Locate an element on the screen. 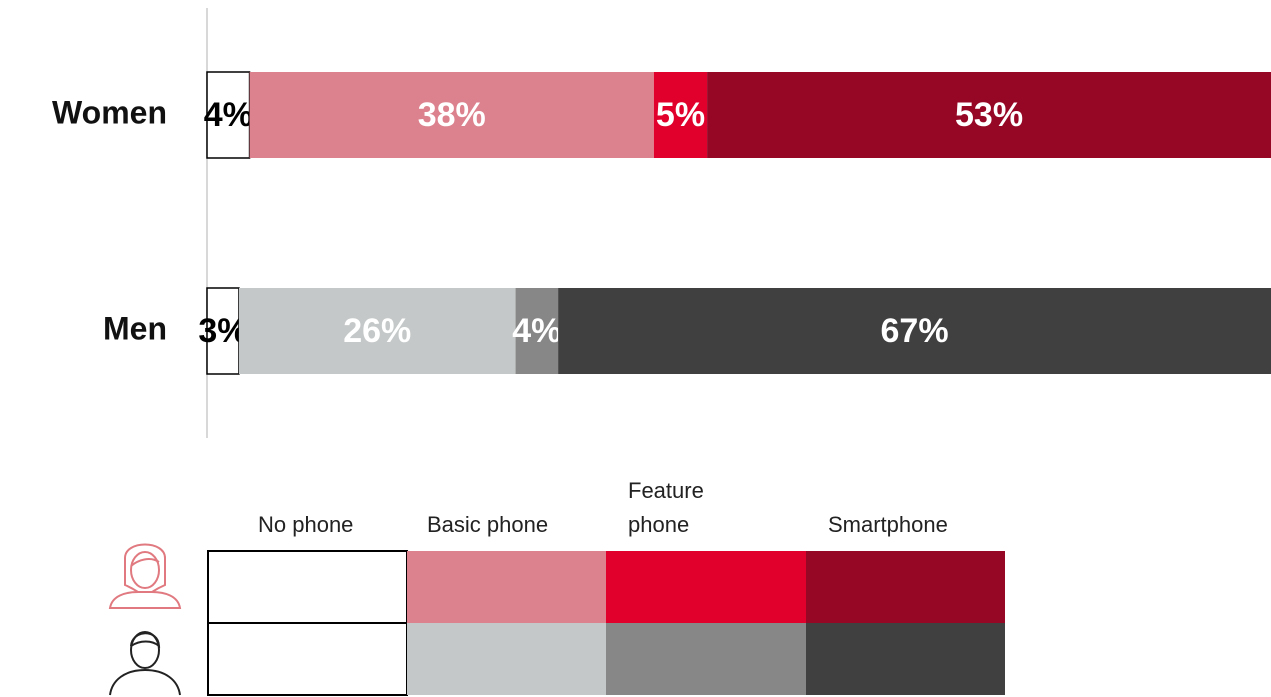 The width and height of the screenshot is (1271, 697). value-label: 5% is located at coordinates (680, 115).